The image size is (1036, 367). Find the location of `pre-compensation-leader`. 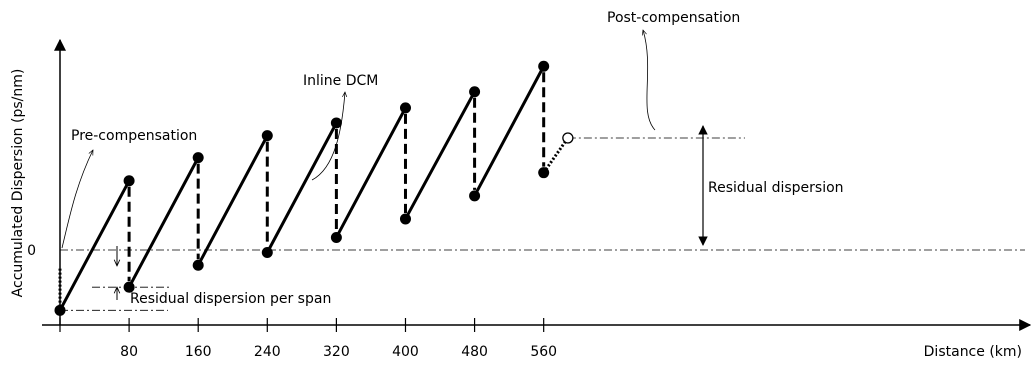

pre-compensation-leader is located at coordinates (77, 199).